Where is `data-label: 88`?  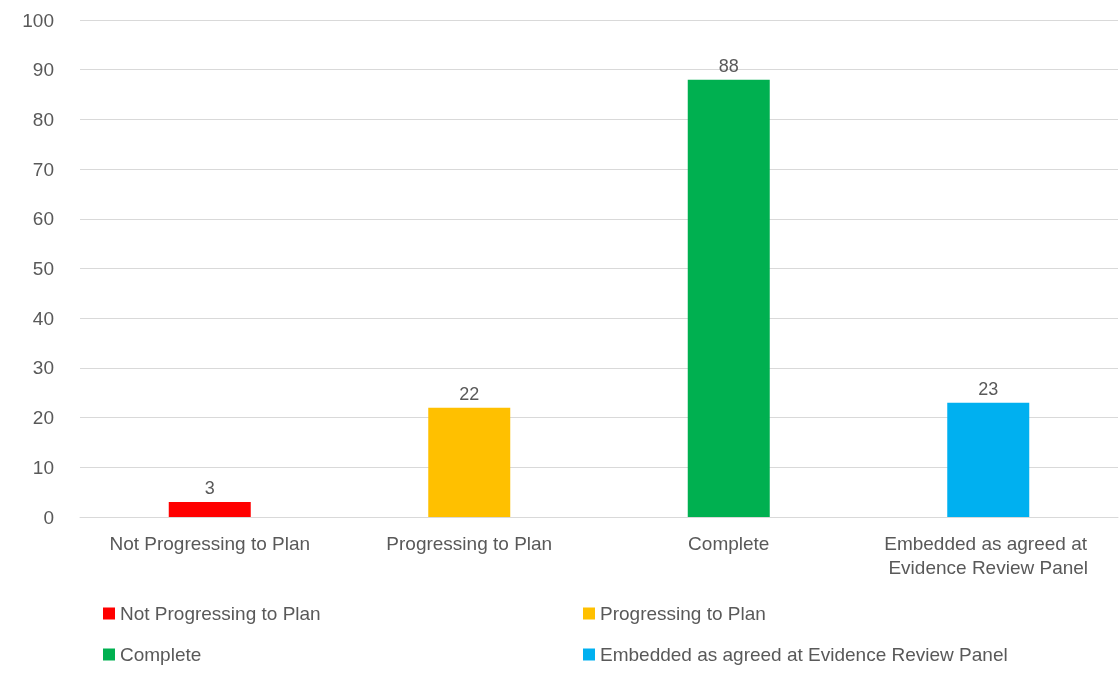 data-label: 88 is located at coordinates (728, 65).